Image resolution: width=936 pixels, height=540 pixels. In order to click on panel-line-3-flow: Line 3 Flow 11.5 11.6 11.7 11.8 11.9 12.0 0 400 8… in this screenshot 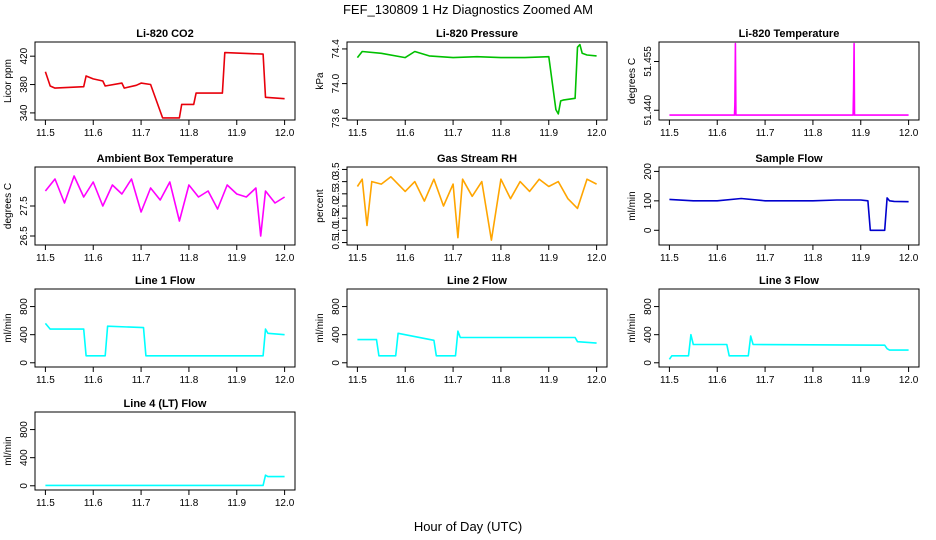, I will do `click(773, 330)`.